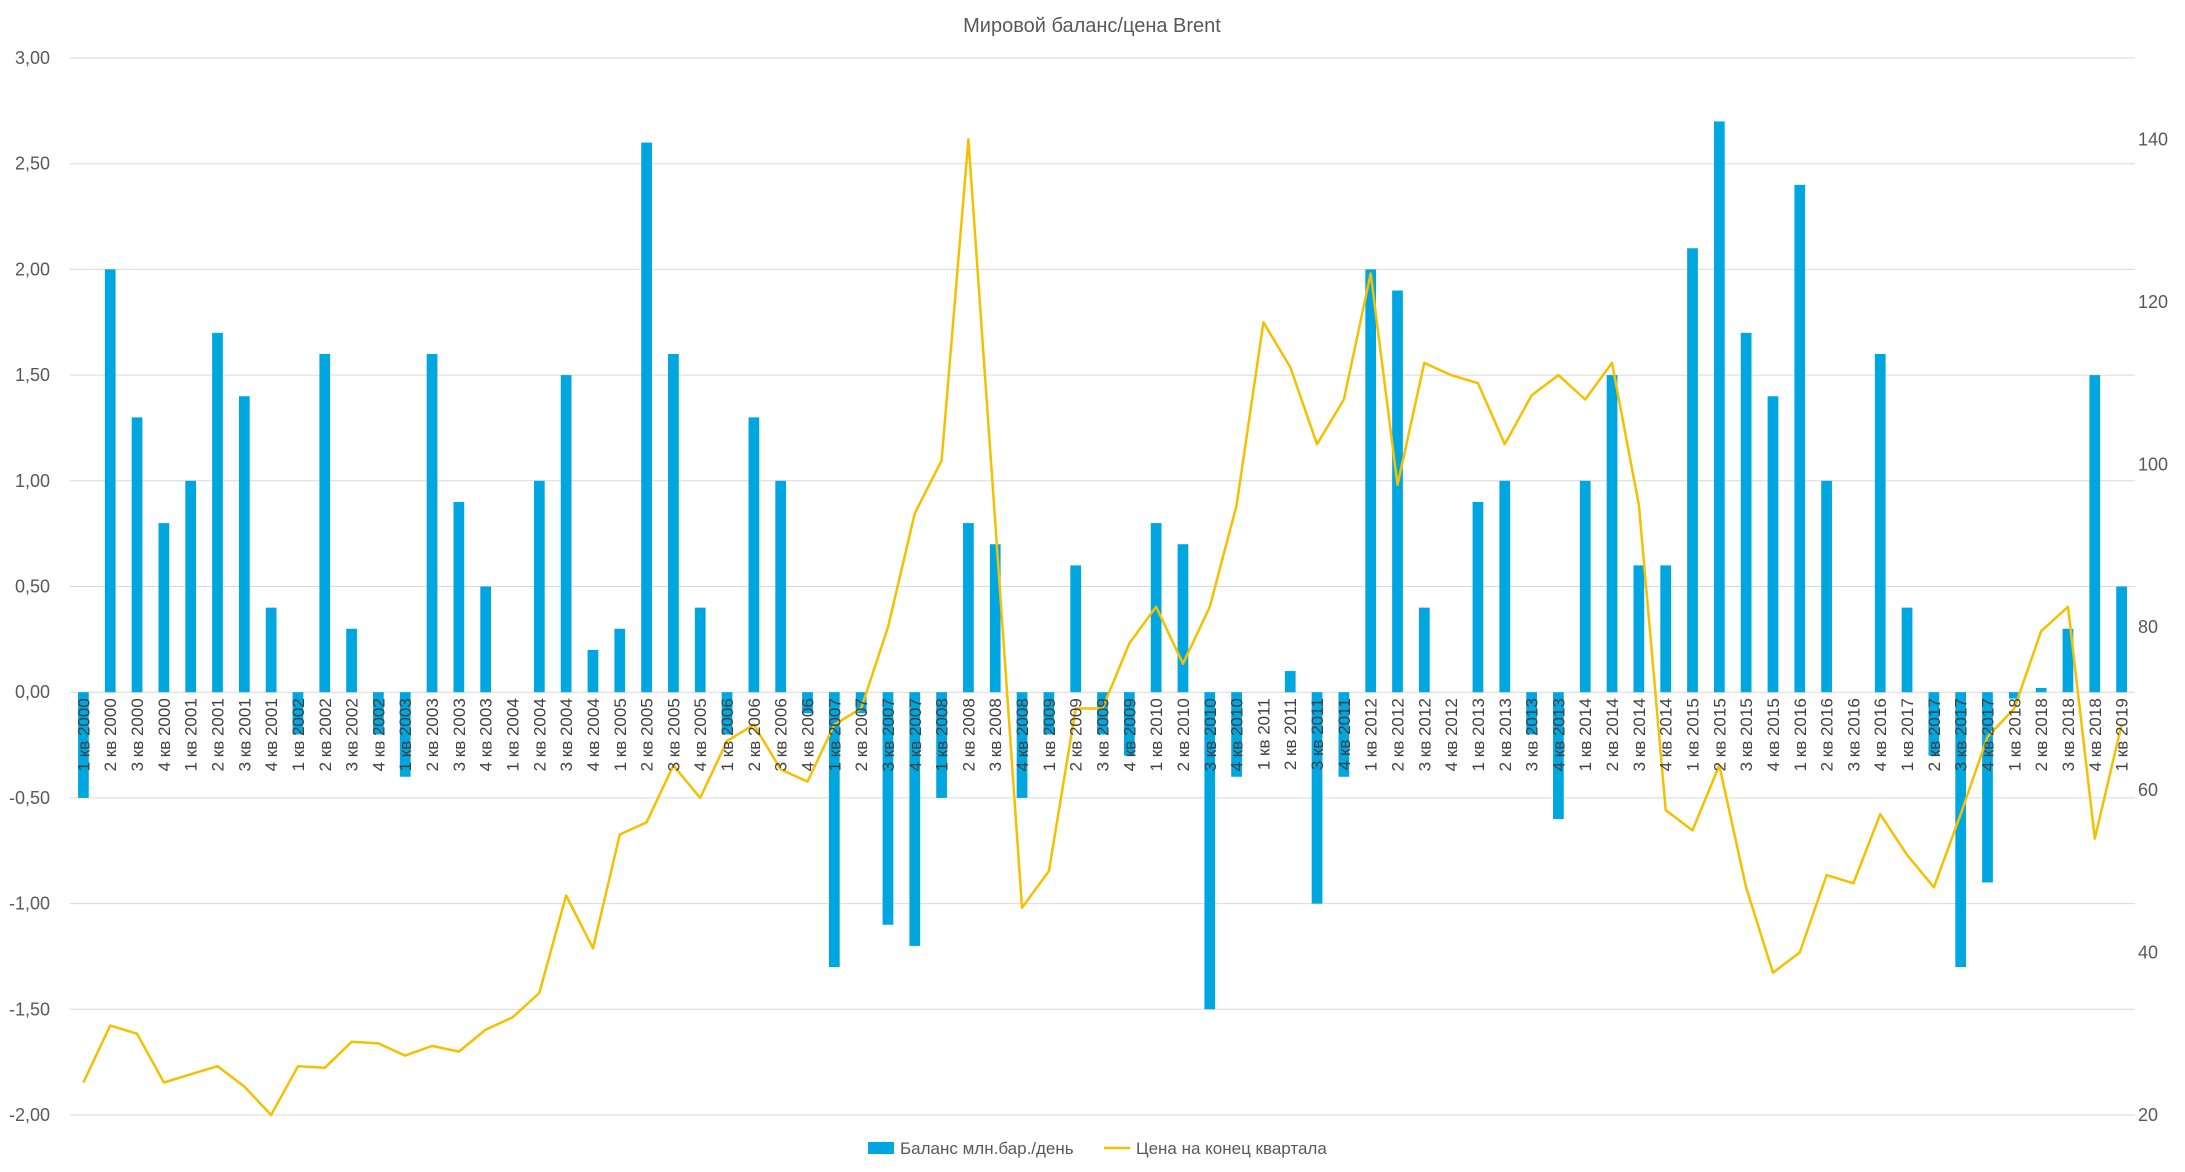  What do you see at coordinates (32, 58) in the screenshot?
I see `left-tick-label: 3,00` at bounding box center [32, 58].